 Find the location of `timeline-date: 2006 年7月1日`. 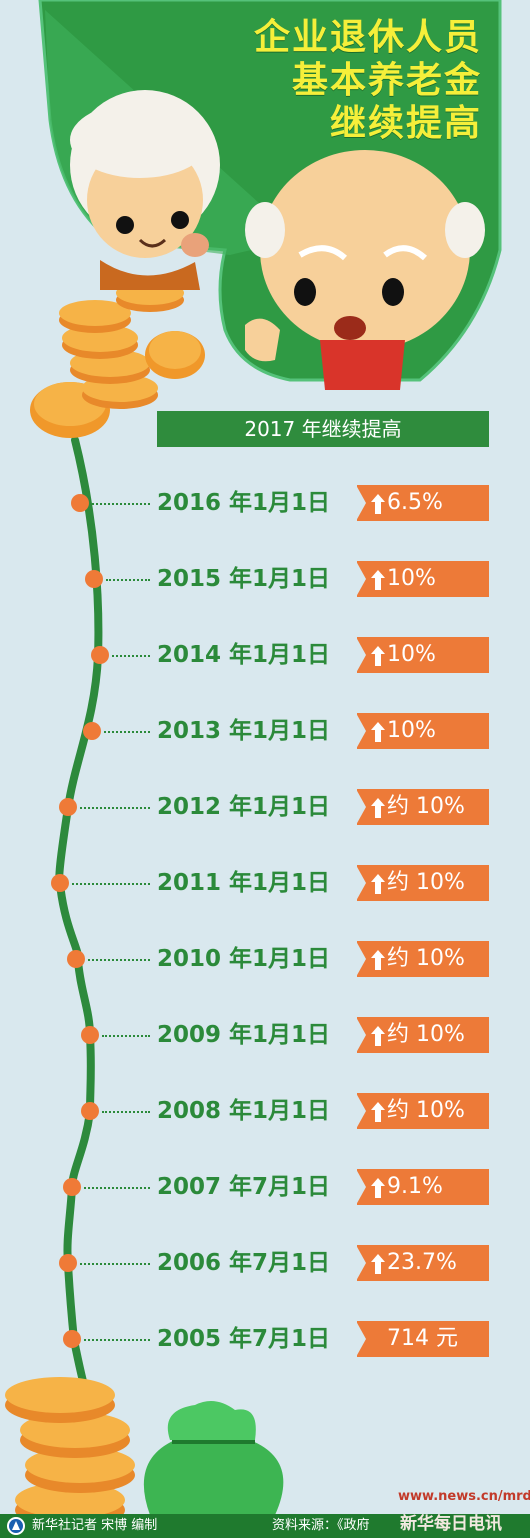

timeline-date: 2006 年7月1日 is located at coordinates (244, 1263).